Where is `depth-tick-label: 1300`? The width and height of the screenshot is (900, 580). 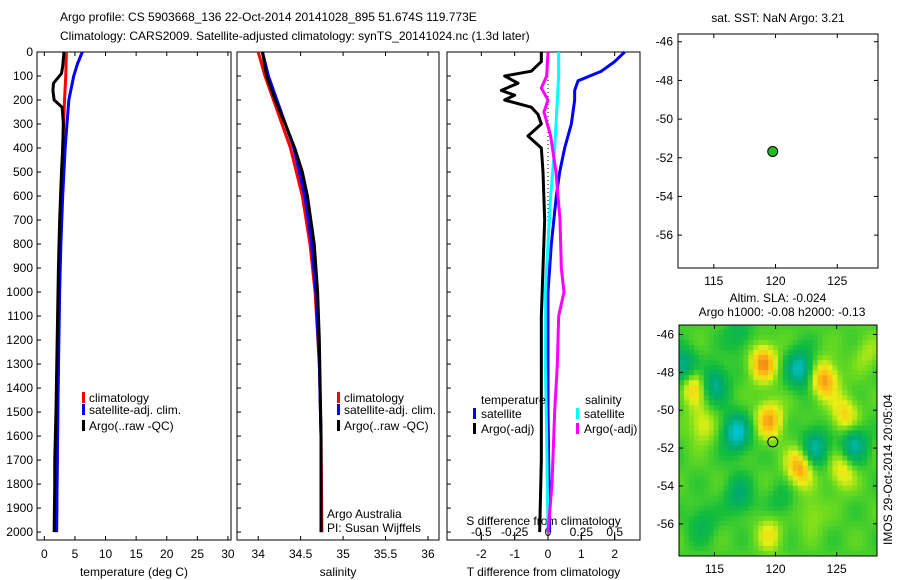
depth-tick-label: 1300 is located at coordinates (19, 364).